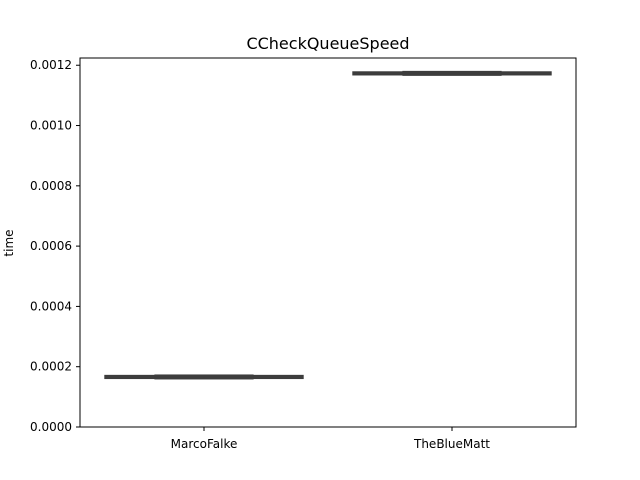 Image resolution: width=640 pixels, height=480 pixels. I want to click on chart-title: CCheckQueueSpeed, so click(327, 43).